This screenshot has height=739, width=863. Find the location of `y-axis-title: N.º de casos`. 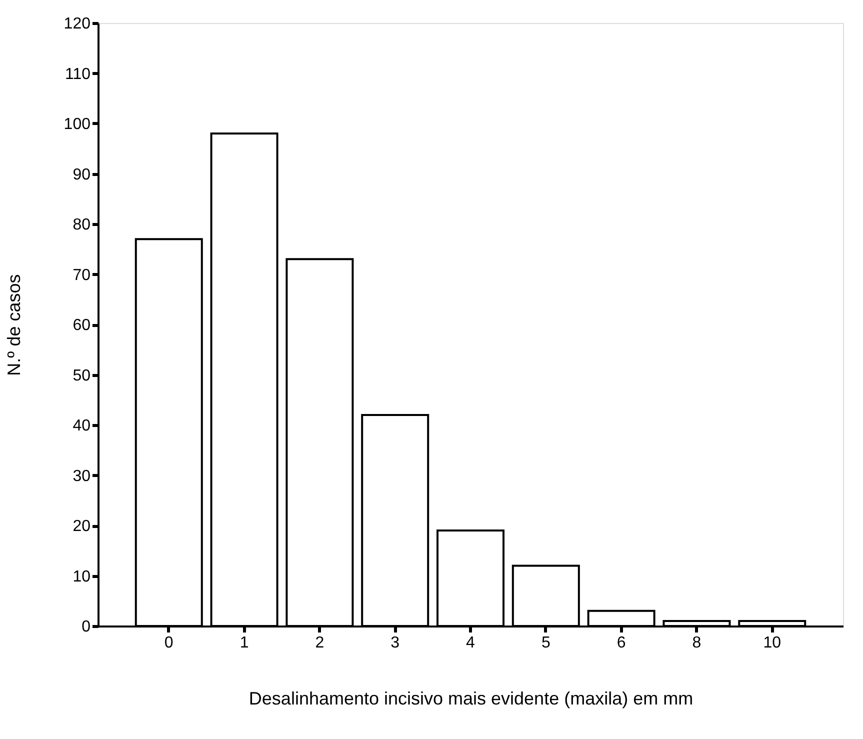

y-axis-title: N.º de casos is located at coordinates (14, 325).